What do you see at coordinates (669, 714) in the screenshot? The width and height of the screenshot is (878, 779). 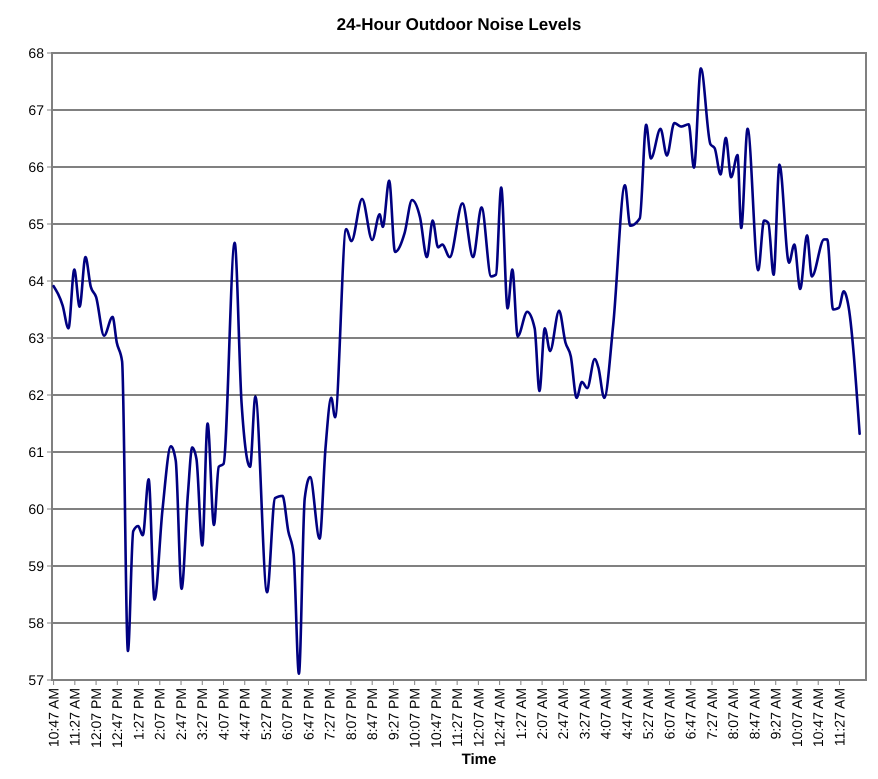 I see `x-tick-label: 6:07 AM` at bounding box center [669, 714].